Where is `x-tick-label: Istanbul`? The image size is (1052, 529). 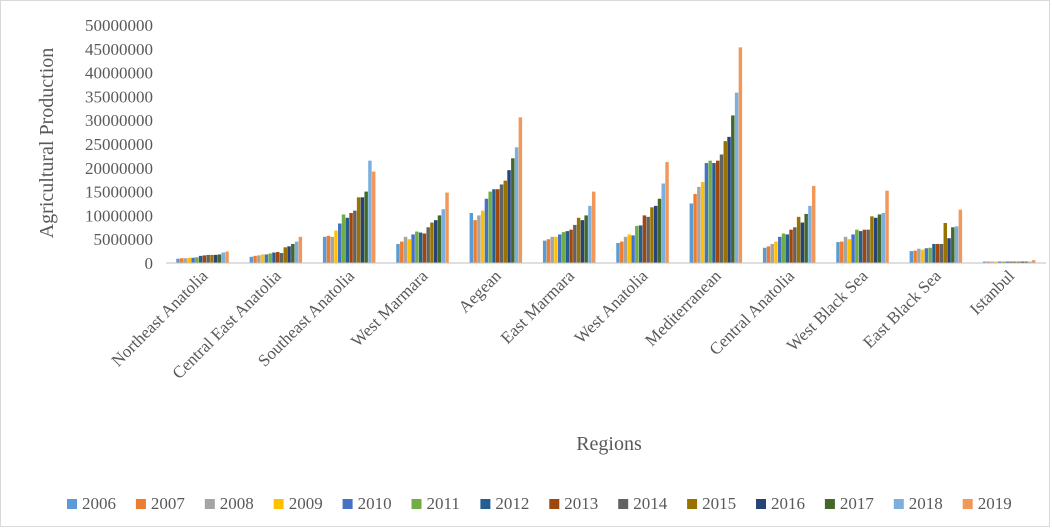 x-tick-label: Istanbul is located at coordinates (992, 292).